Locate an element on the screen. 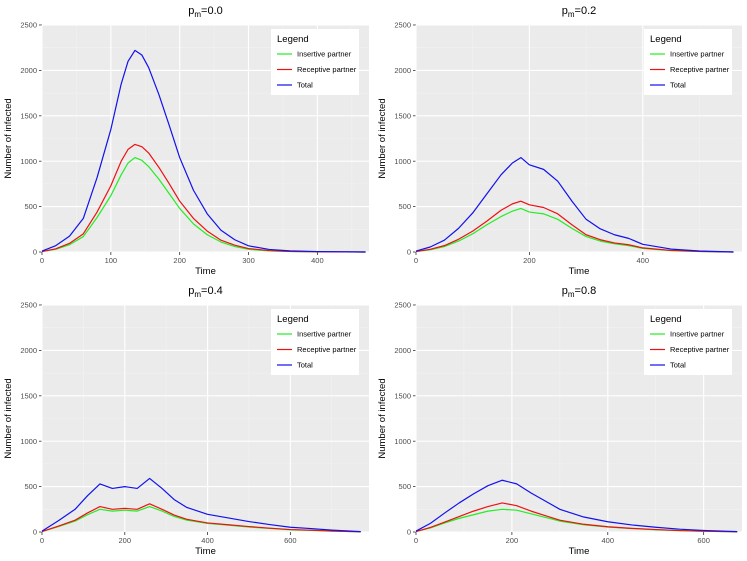  chart-title: pm=0.2 is located at coordinates (579, 12).